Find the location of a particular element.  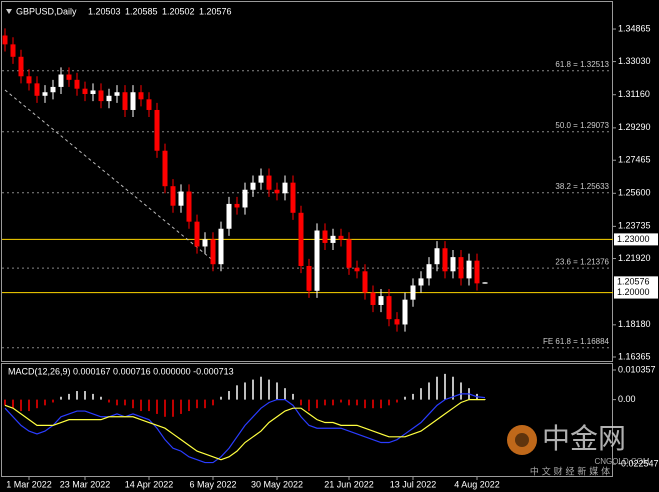

watermark-site: CNGOLD.COM is located at coordinates (621, 461).